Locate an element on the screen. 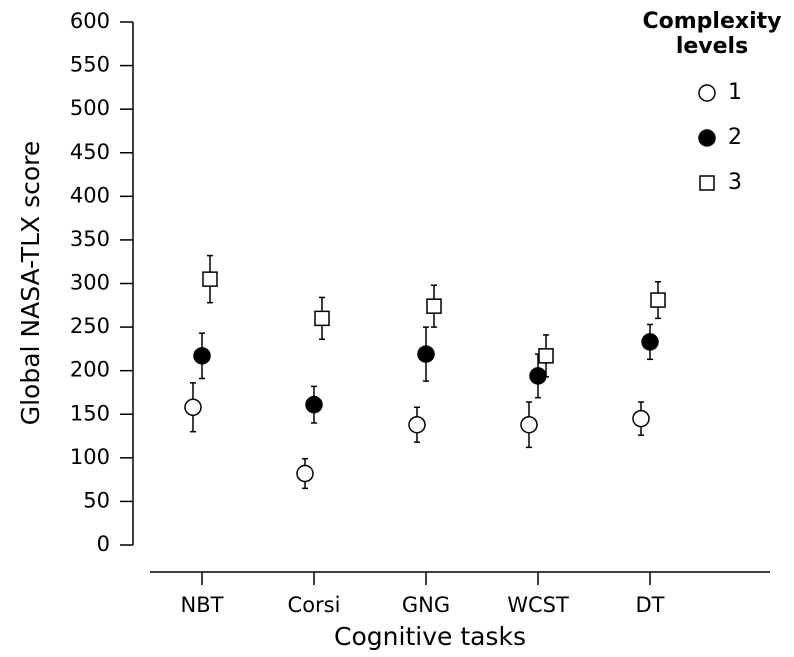  x-tick-label: Corsi is located at coordinates (314, 605).